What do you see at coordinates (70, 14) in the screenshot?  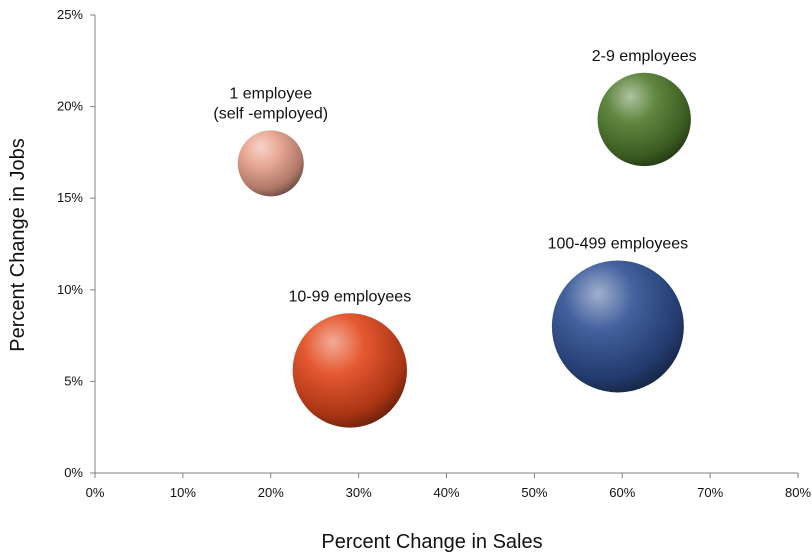 I see `y-tick-label: 25%` at bounding box center [70, 14].